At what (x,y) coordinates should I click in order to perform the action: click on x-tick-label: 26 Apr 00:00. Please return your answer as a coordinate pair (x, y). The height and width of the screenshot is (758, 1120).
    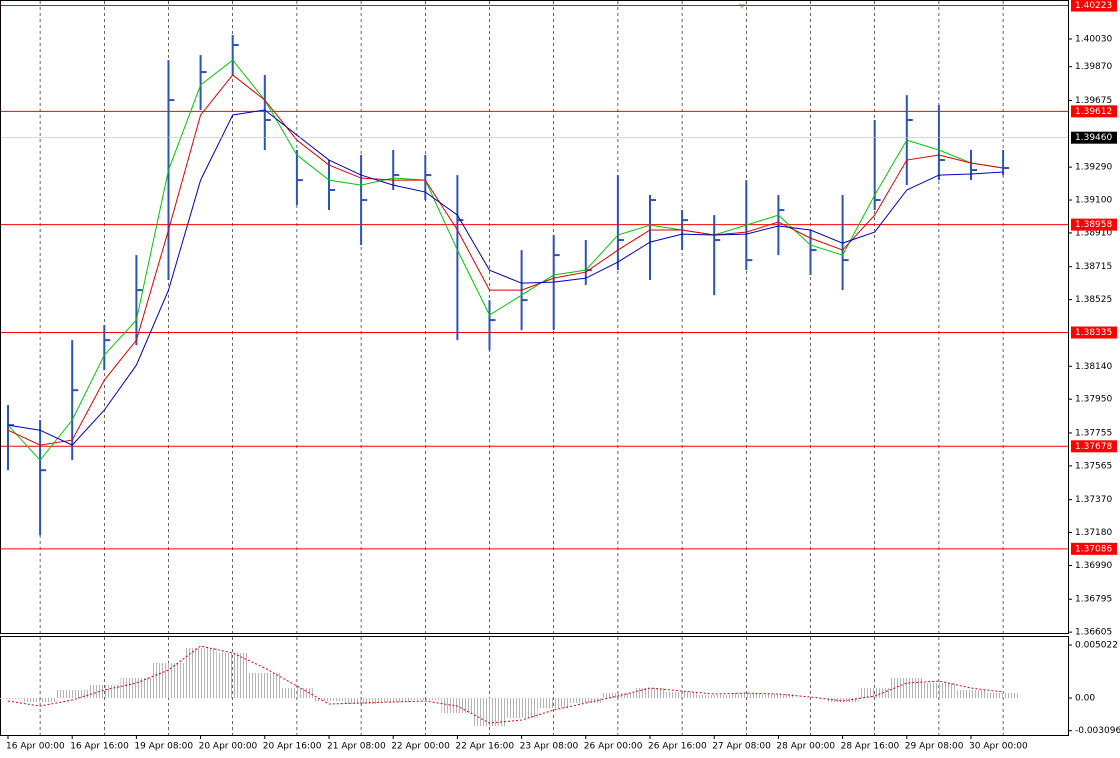
    Looking at the image, I should click on (613, 747).